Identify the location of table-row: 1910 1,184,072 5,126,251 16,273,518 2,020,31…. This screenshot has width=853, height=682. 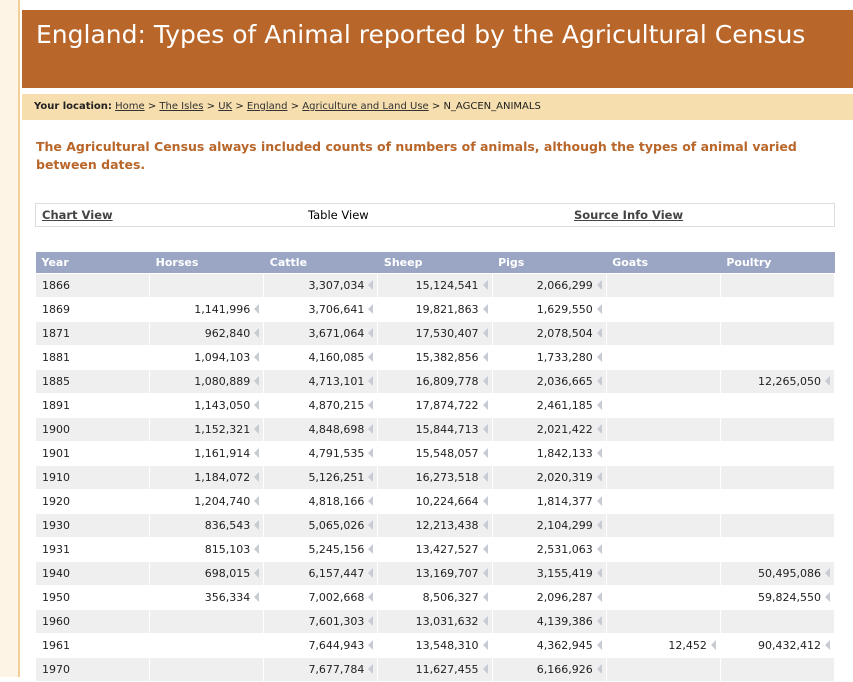
(435, 477).